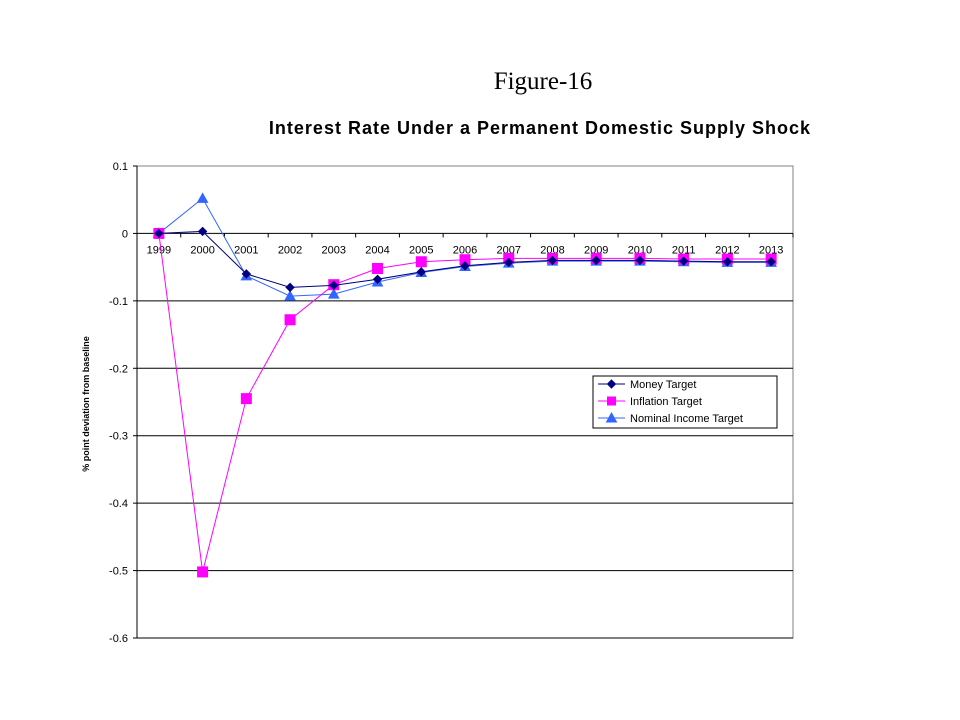  I want to click on x-tick-label: 2008, so click(552, 250).